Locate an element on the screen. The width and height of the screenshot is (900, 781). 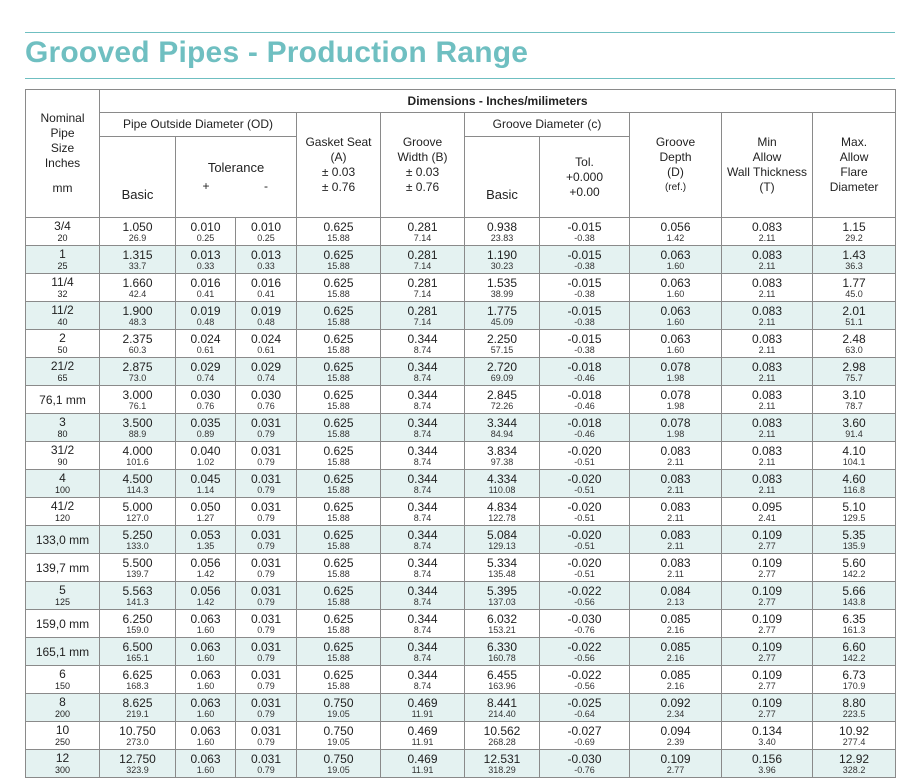
value-inches: 0.010 is located at coordinates (266, 226).